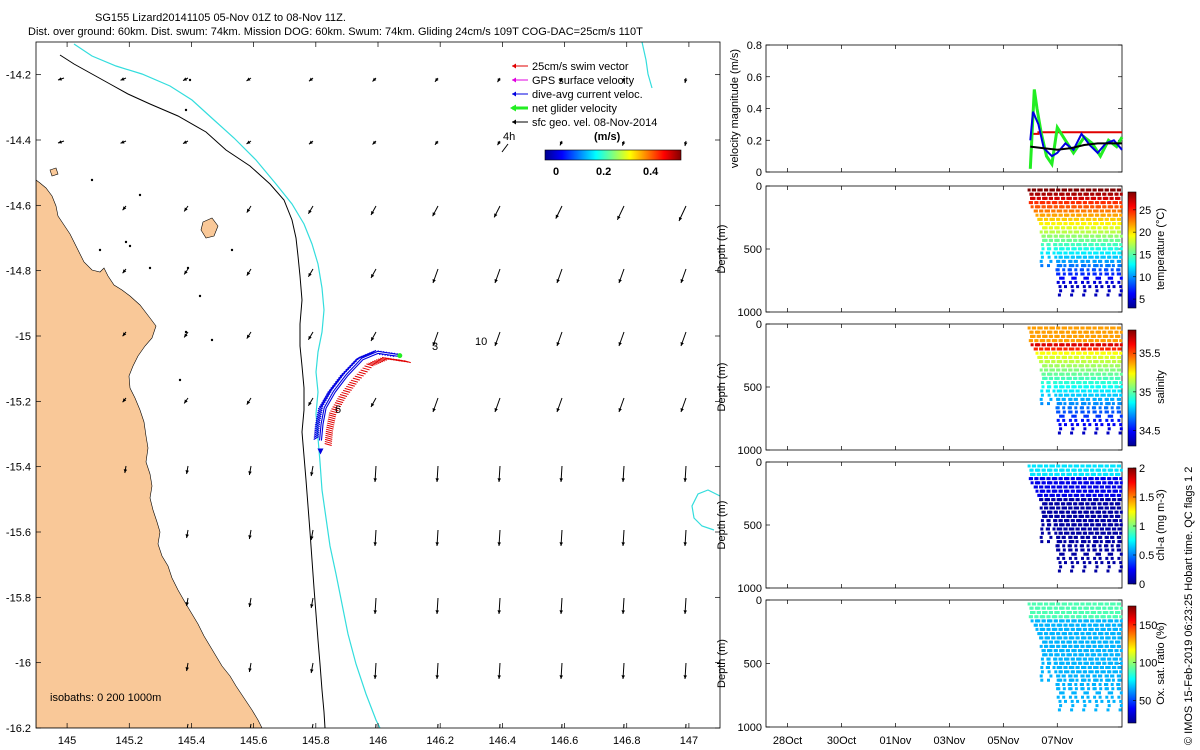 The width and height of the screenshot is (1200, 750). What do you see at coordinates (627, 741) in the screenshot?
I see `map-x-tick-label: 146.8` at bounding box center [627, 741].